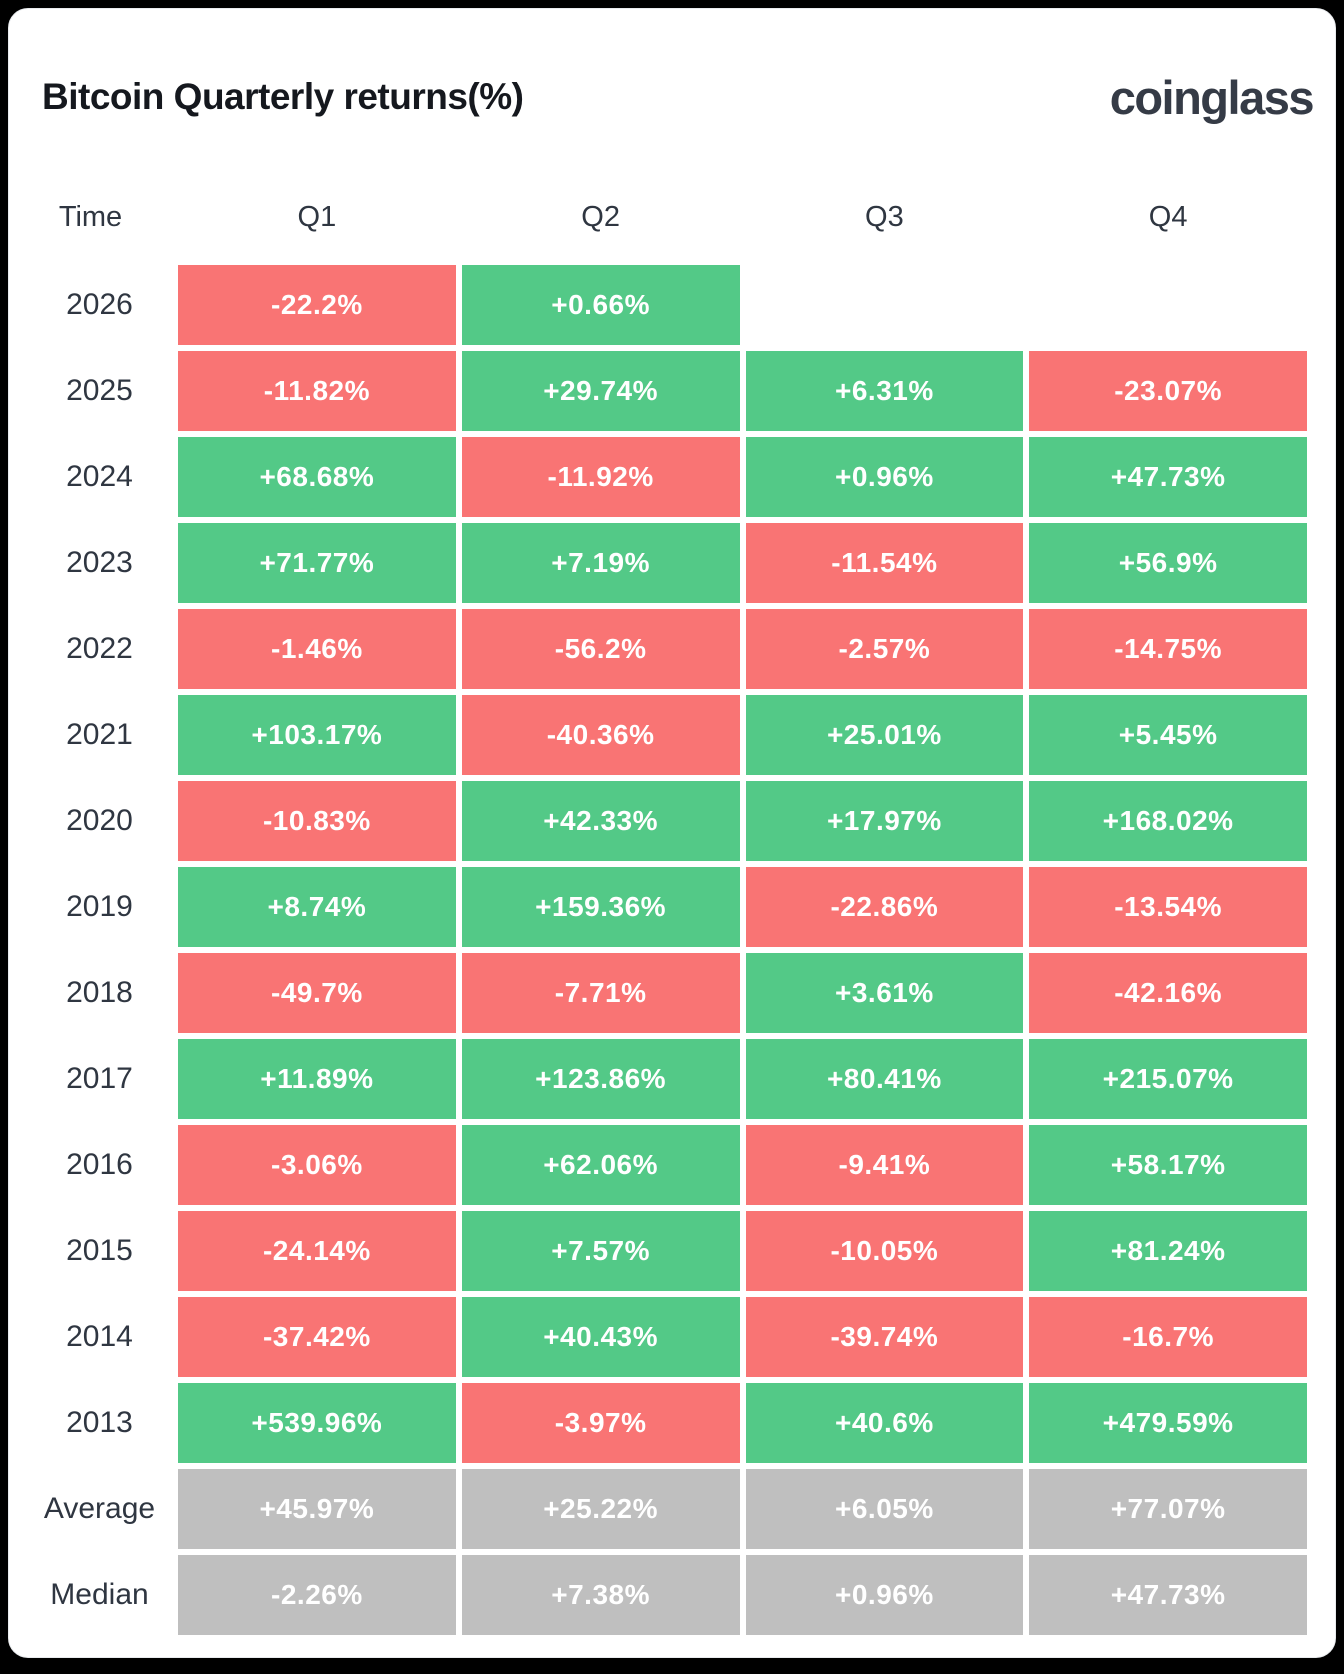 This screenshot has height=1674, width=1344. Describe the element at coordinates (99, 476) in the screenshot. I see `row-label: 2024` at that location.